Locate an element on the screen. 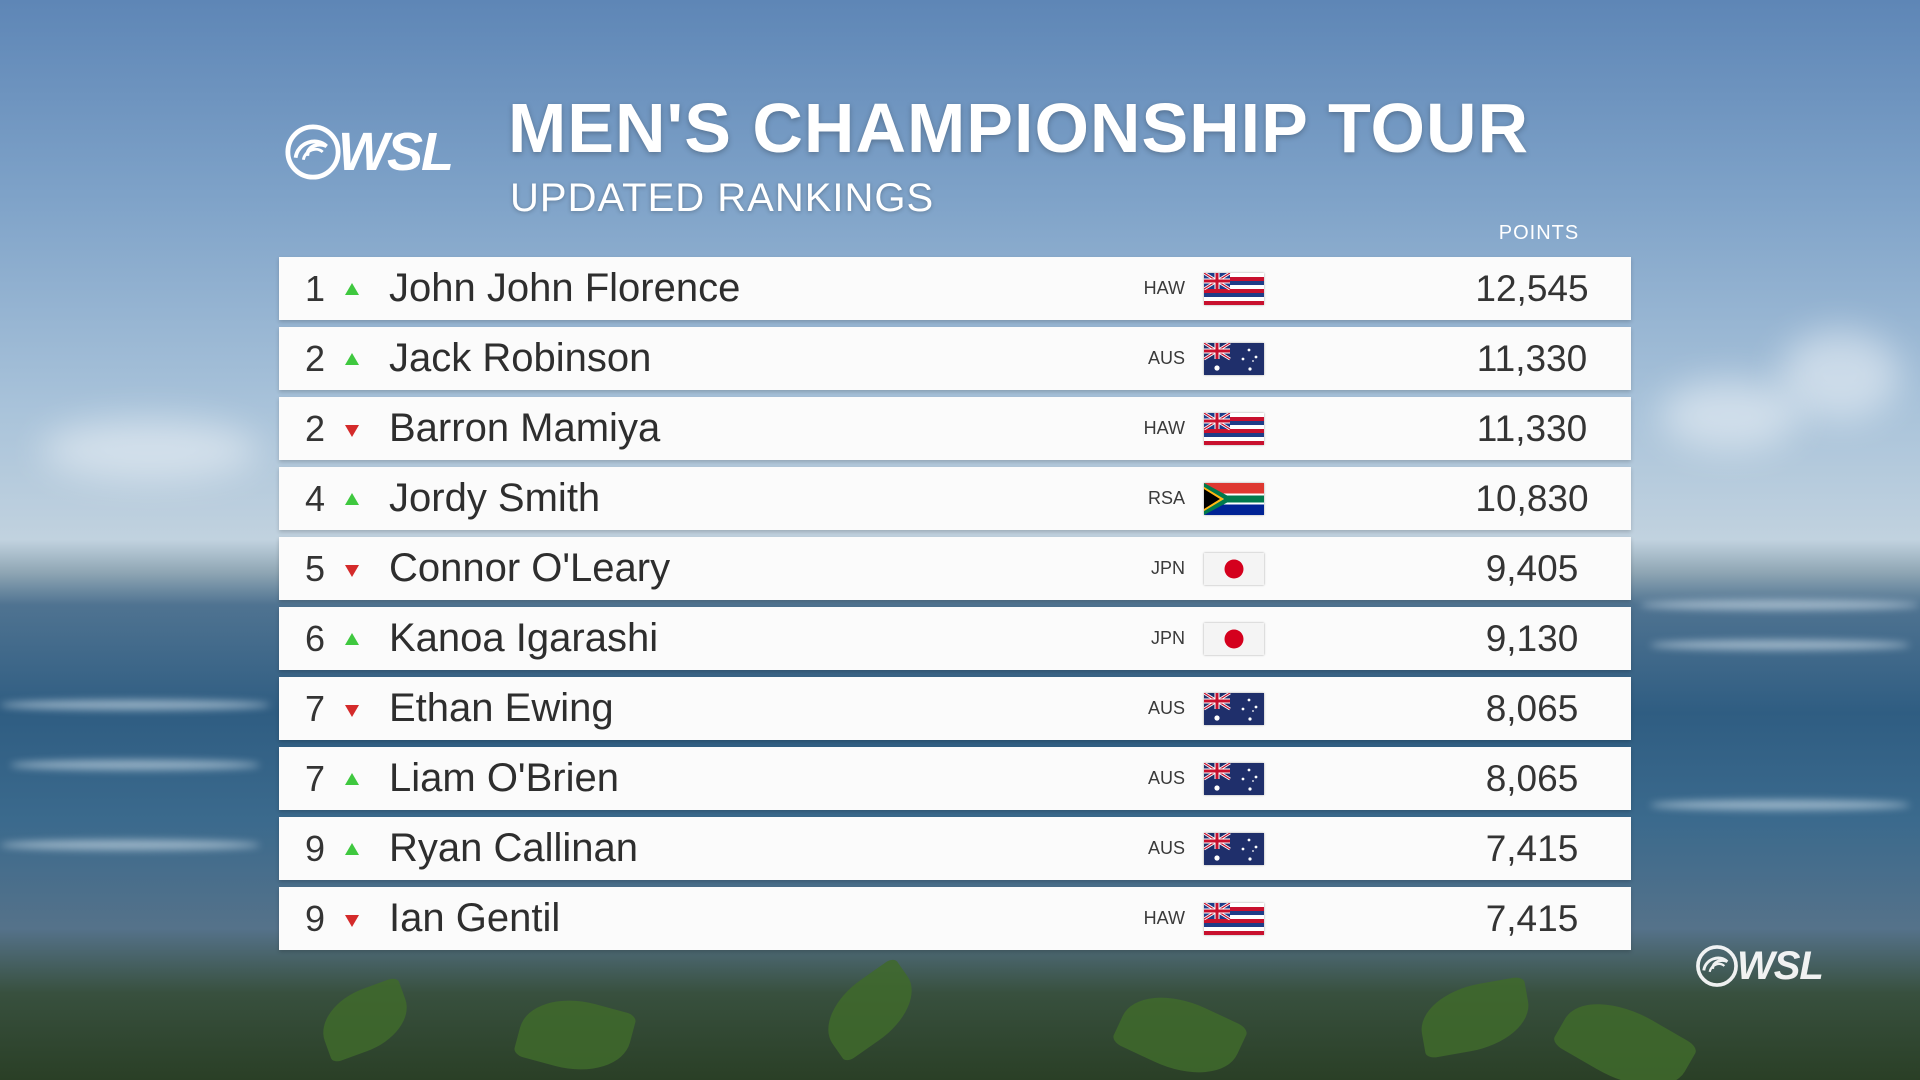 The width and height of the screenshot is (1920, 1080). surfer-name: Jack Robinson is located at coordinates (520, 358).